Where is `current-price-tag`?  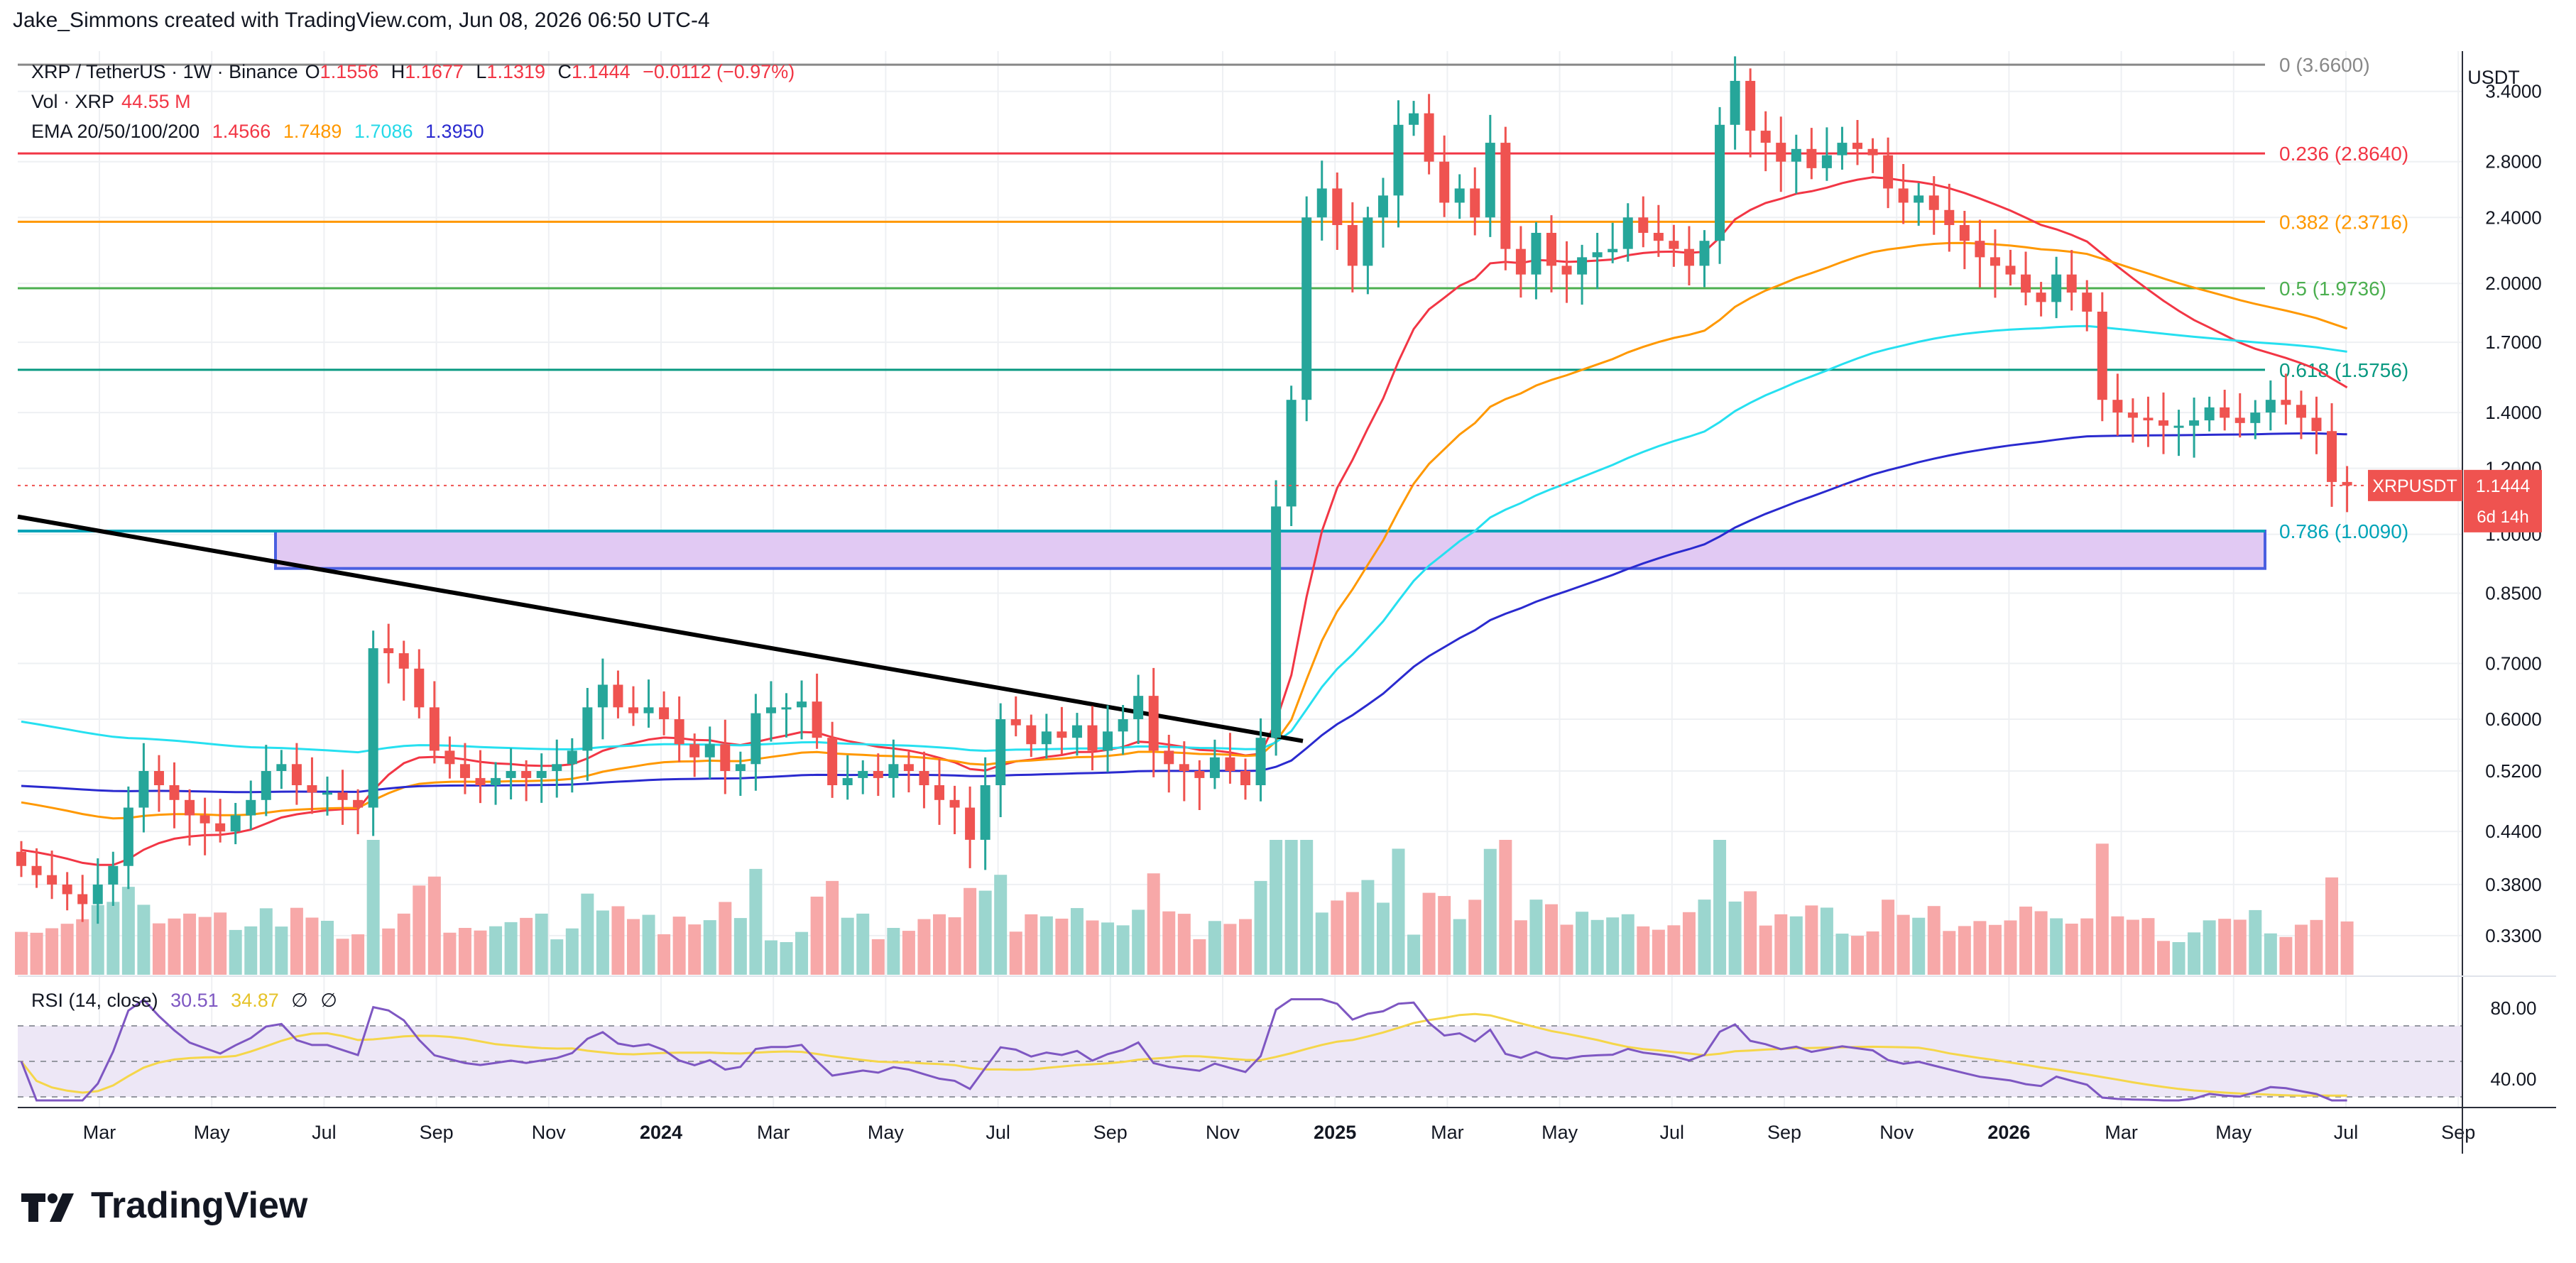
current-price-tag is located at coordinates (2503, 500).